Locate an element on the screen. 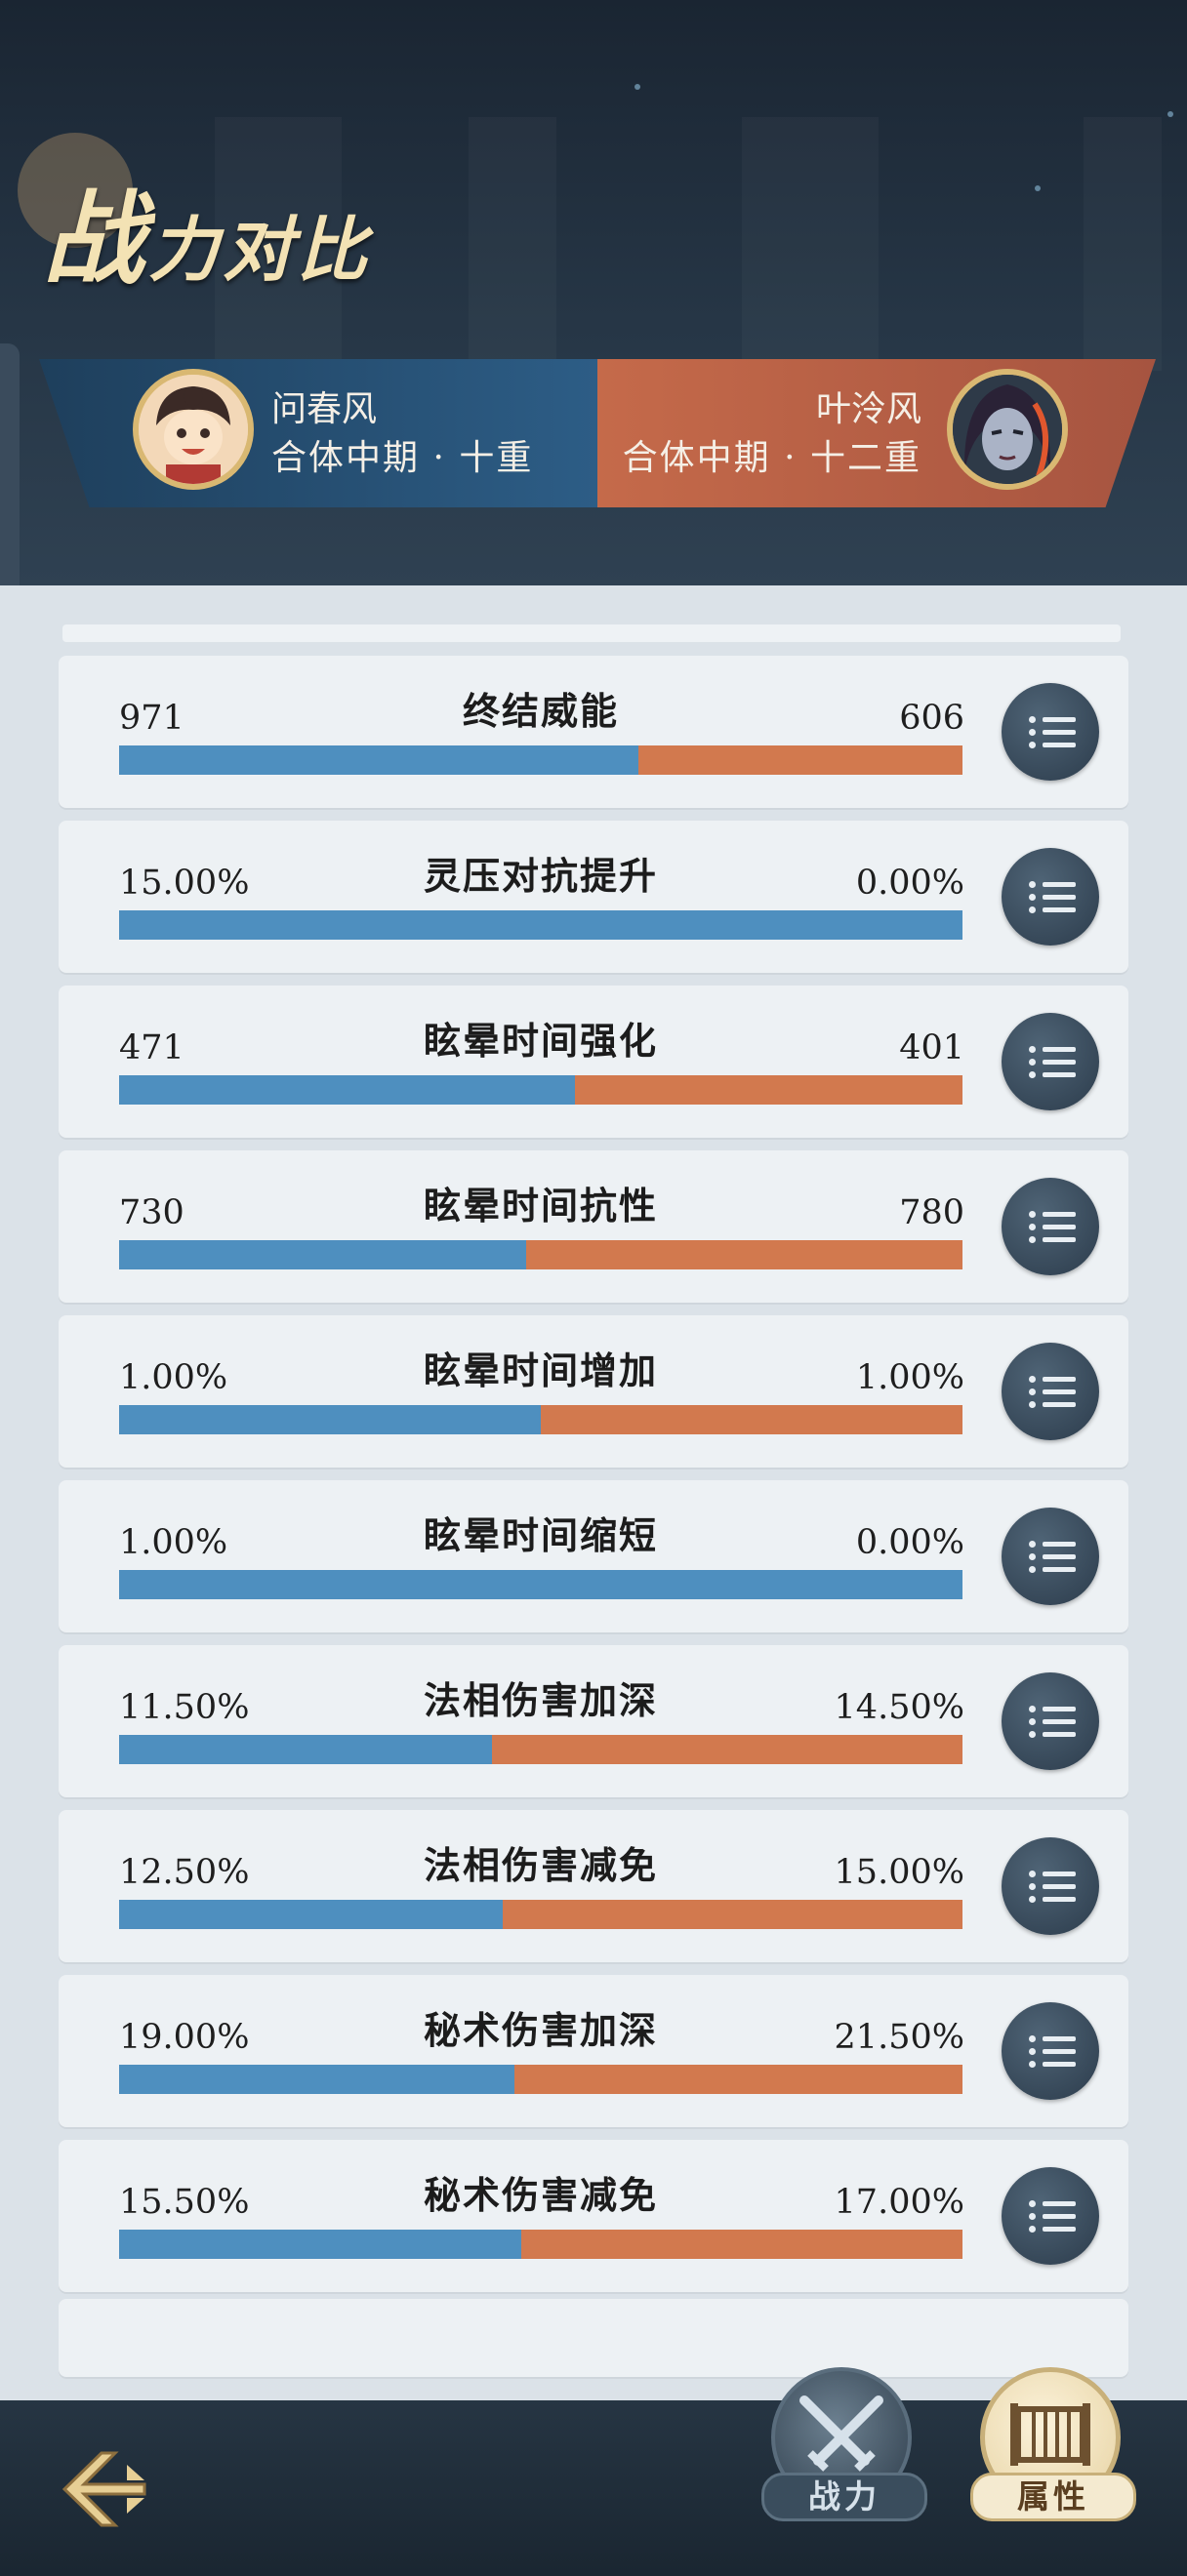 Image resolution: width=1187 pixels, height=2576 pixels. comparison-row: 1.00% 眩晕时间缩短 0.00% is located at coordinates (593, 1556).